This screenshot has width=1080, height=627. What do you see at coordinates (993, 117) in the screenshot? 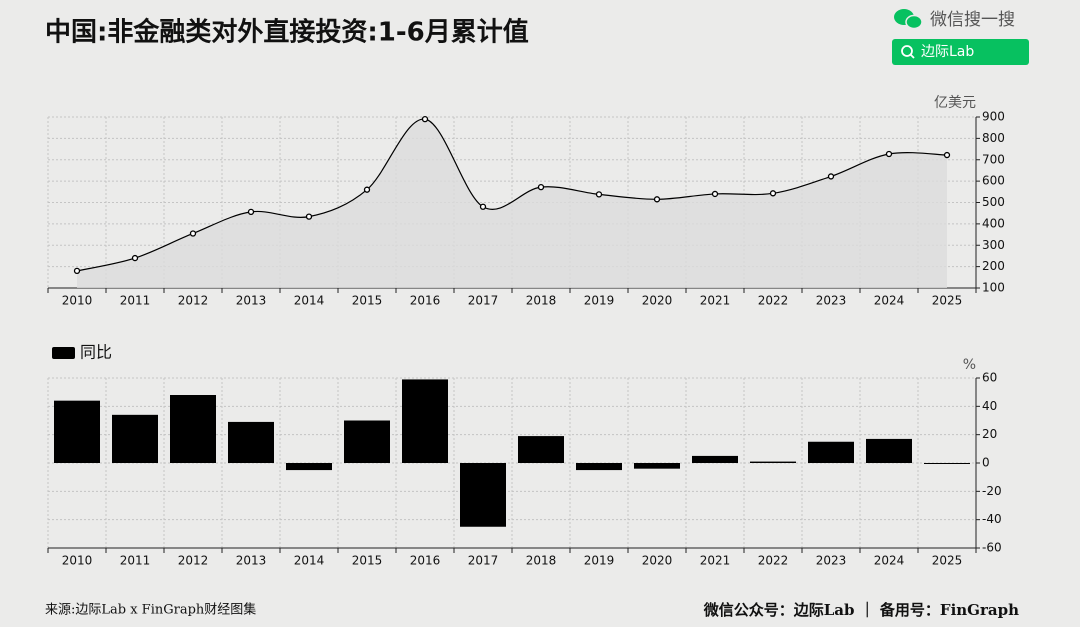
I see `y-tick-label: 900` at bounding box center [993, 117].